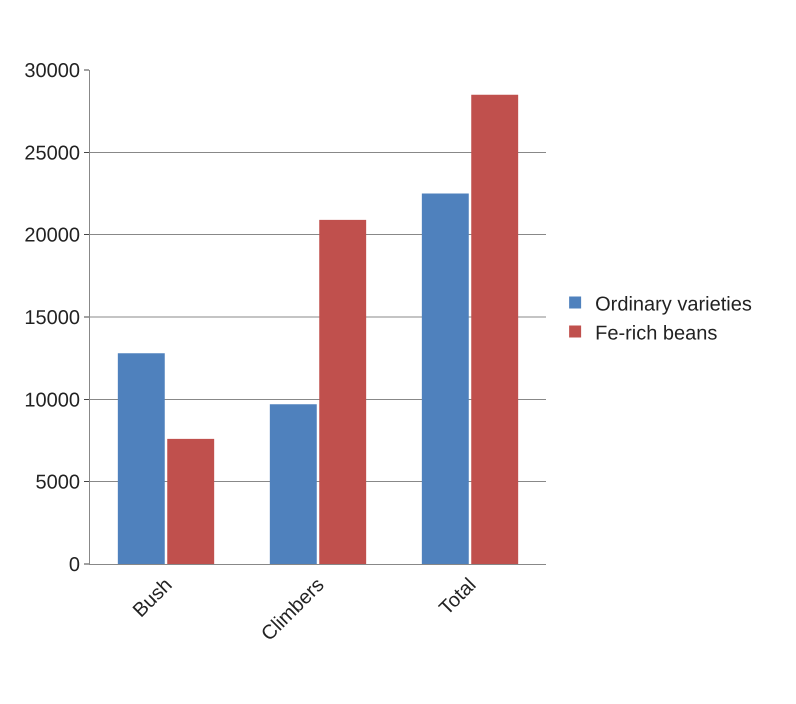 This screenshot has height=704, width=796. Describe the element at coordinates (52, 153) in the screenshot. I see `y-tick-label: 25000` at that location.